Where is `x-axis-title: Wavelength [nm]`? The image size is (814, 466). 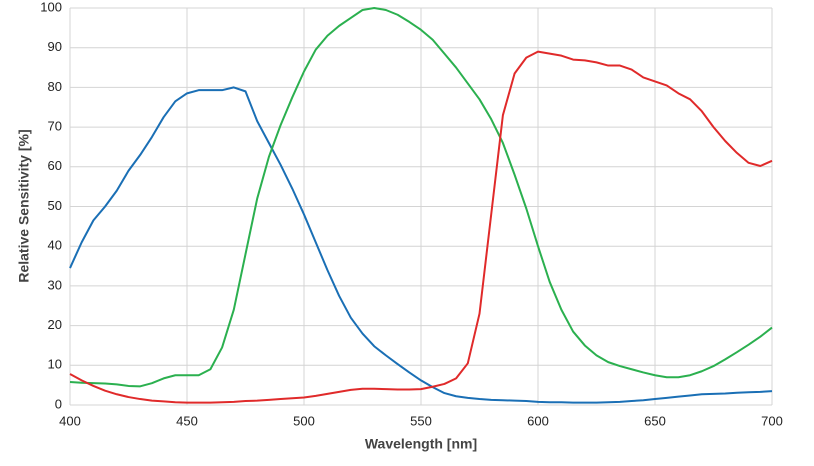 x-axis-title: Wavelength [nm] is located at coordinates (421, 444).